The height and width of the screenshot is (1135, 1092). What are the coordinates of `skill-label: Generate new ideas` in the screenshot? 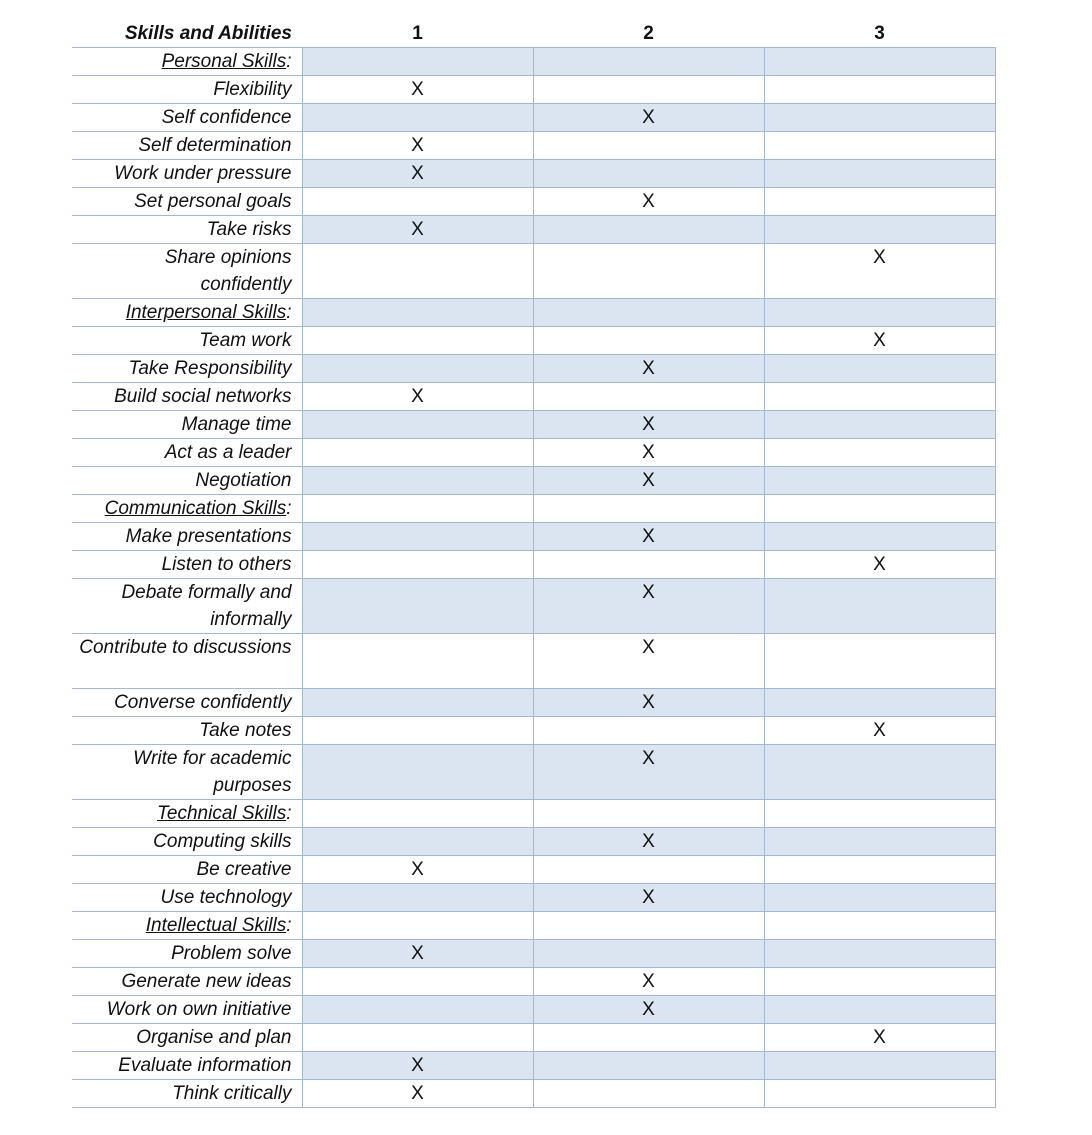 It's located at (187, 981).